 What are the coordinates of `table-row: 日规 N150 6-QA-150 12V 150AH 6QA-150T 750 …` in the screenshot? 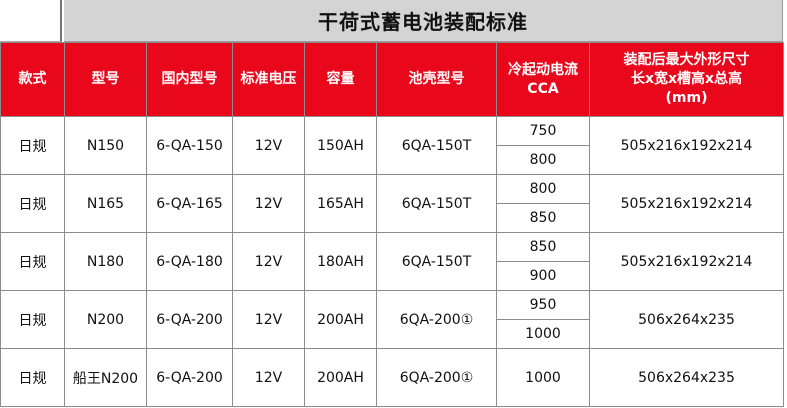 It's located at (392, 145).